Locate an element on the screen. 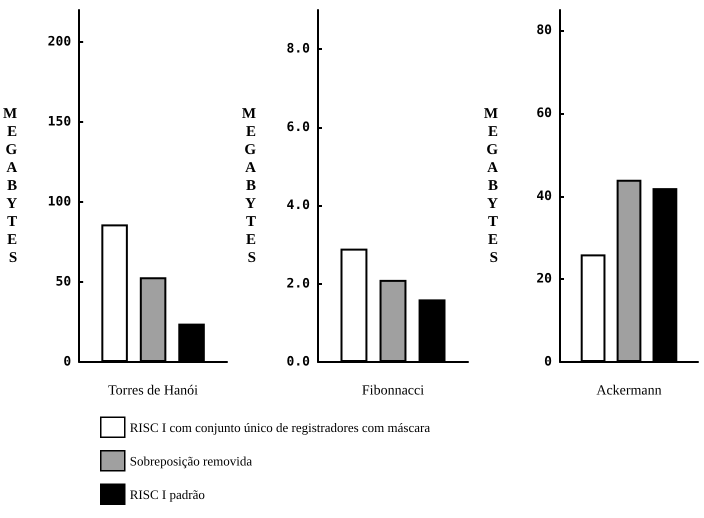 The image size is (704, 518). y-tick-label: 0.0 is located at coordinates (298, 362).